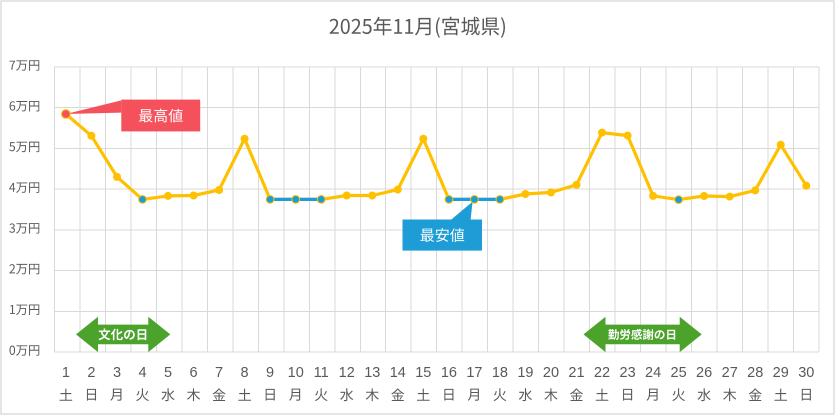 Image resolution: width=835 pixels, height=420 pixels. I want to click on svg-text: 13, so click(372, 373).